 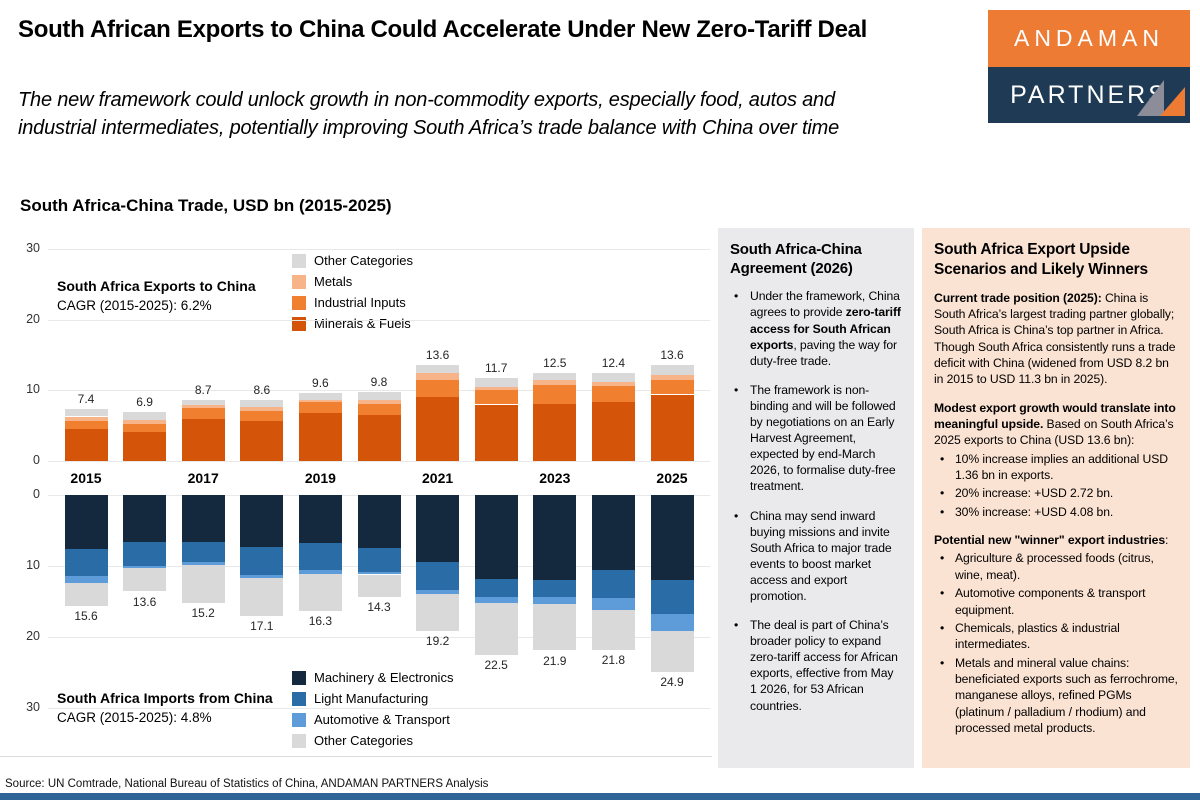 I want to click on year-label: 2025, so click(x=672, y=478).